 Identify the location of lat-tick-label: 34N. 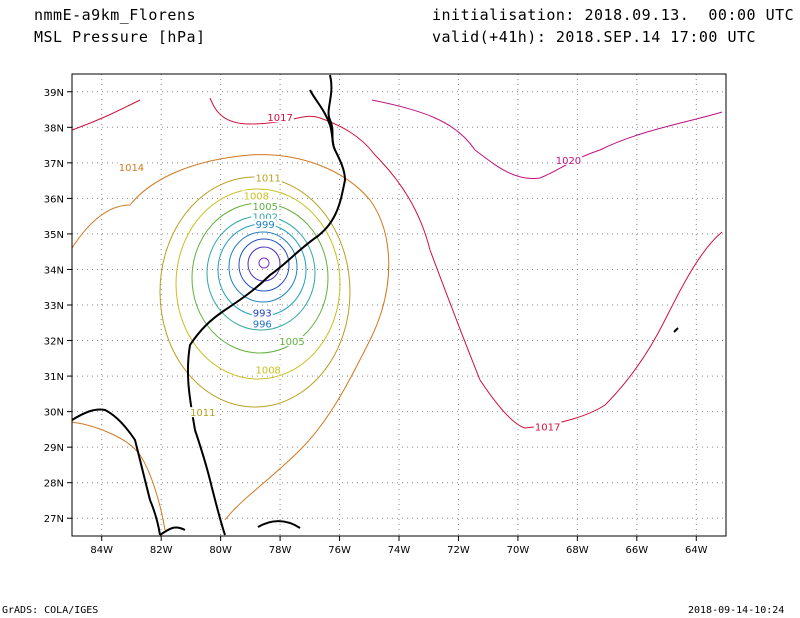
(54, 270).